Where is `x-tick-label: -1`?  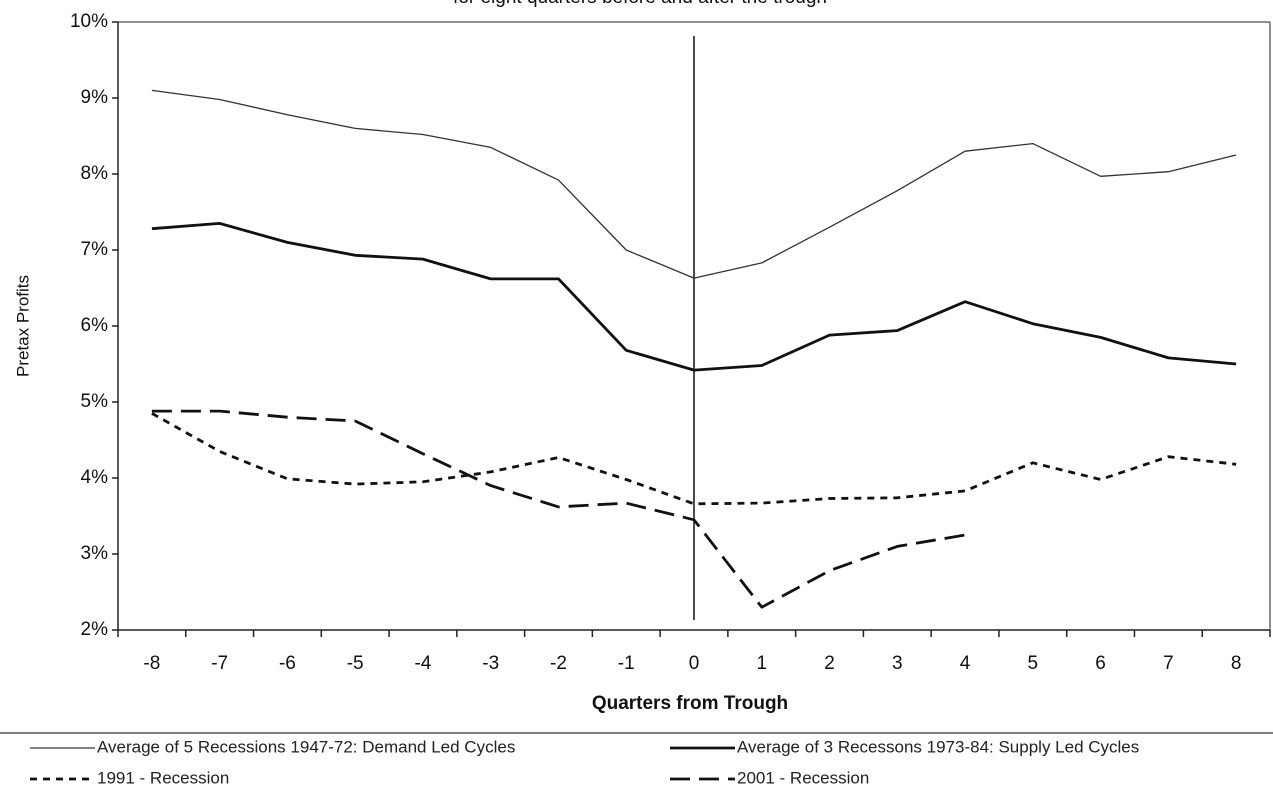 x-tick-label: -1 is located at coordinates (626, 663).